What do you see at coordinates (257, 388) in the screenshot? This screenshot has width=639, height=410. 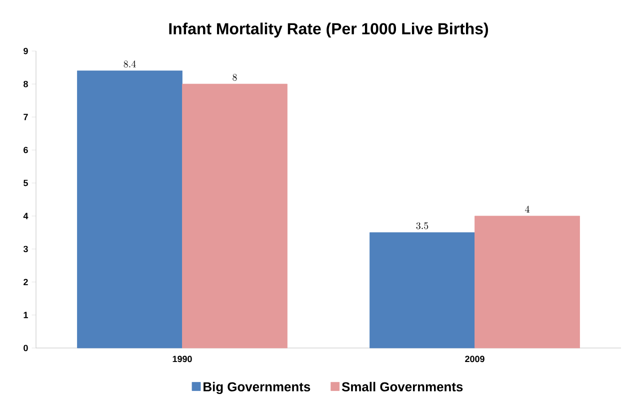 I see `legend-label: Big Governments` at bounding box center [257, 388].